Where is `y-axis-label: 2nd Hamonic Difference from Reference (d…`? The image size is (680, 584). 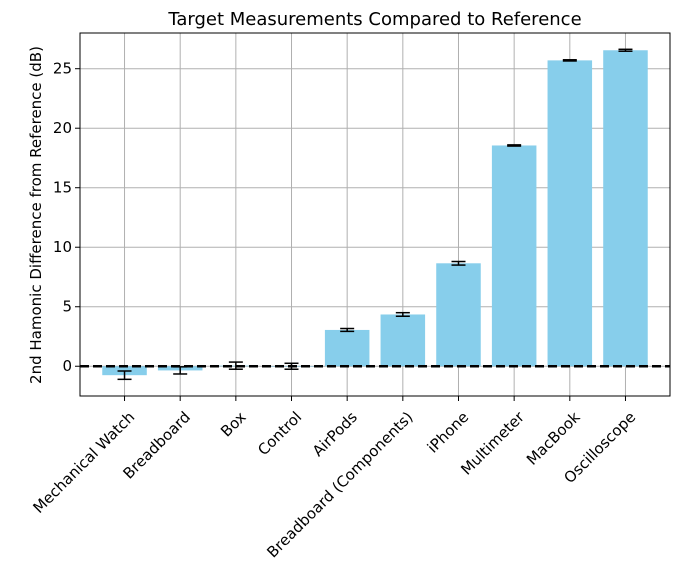
y-axis-label: 2nd Hamonic Difference from Reference (d… is located at coordinates (36, 215).